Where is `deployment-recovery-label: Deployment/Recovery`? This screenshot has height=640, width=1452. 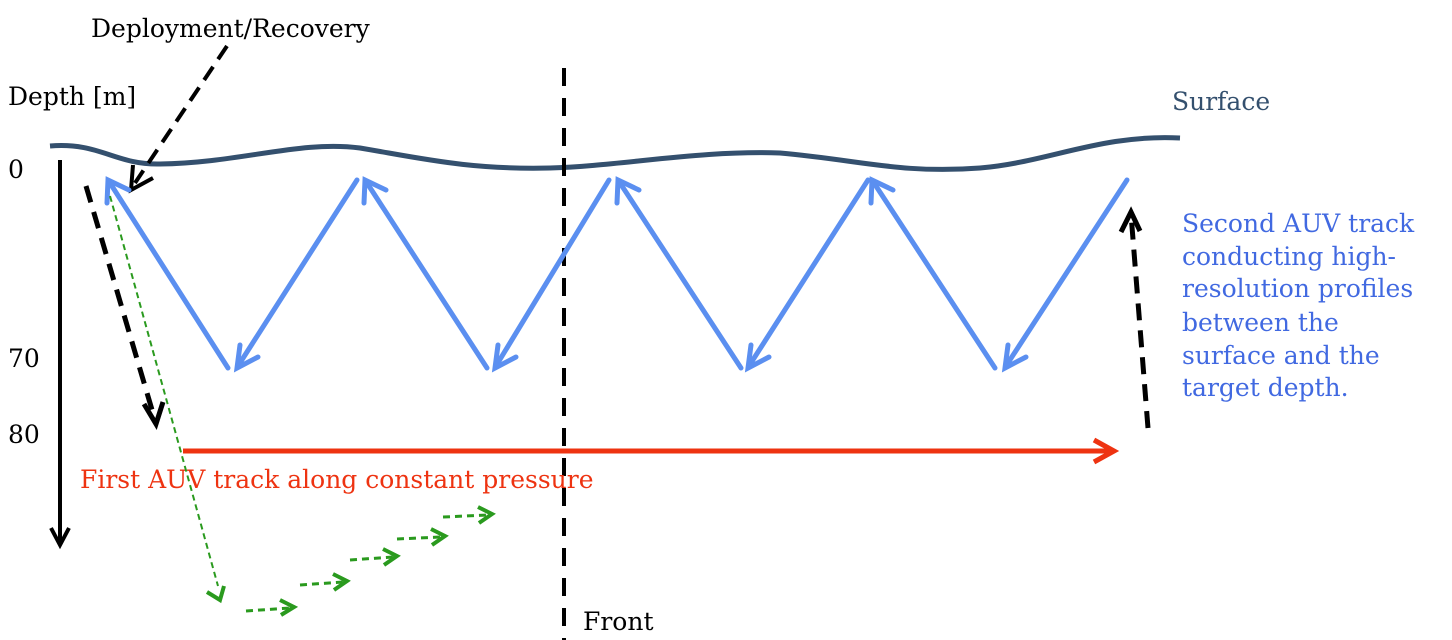 deployment-recovery-label: Deployment/Recovery is located at coordinates (231, 28).